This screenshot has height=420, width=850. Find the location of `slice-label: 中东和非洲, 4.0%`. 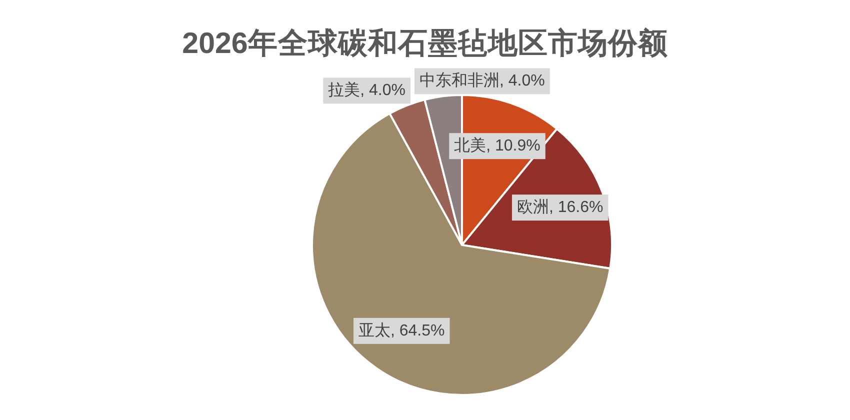

slice-label: 中东和非洲, 4.0% is located at coordinates (482, 81).